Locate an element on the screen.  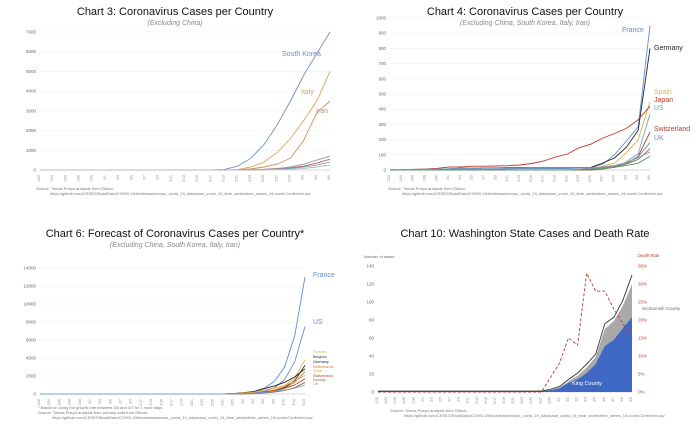
series-label: Iran is located at coordinates (322, 111).